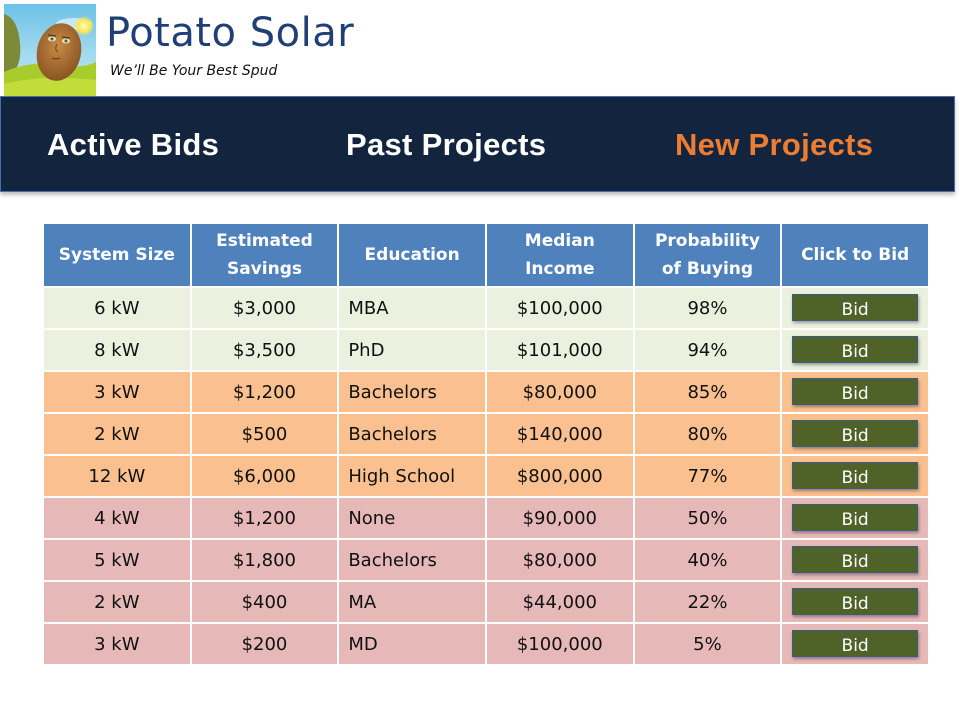 The width and height of the screenshot is (960, 720). I want to click on header-education: Education, so click(412, 255).